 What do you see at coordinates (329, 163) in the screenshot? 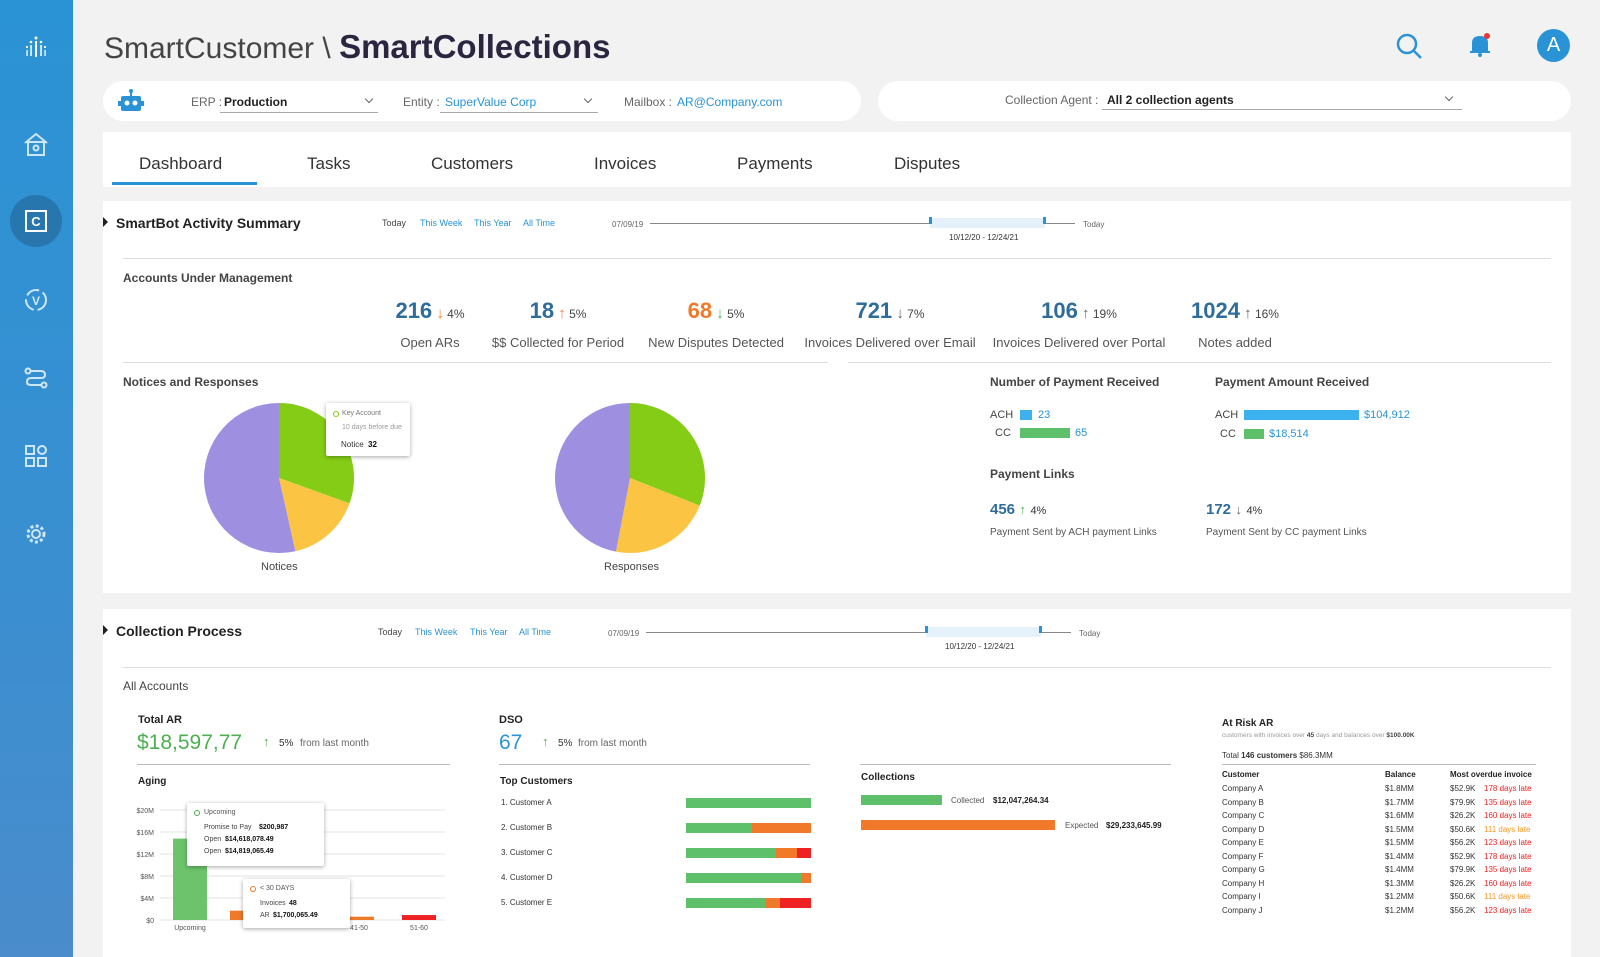
I see `tab-tasks: Tasks` at bounding box center [329, 163].